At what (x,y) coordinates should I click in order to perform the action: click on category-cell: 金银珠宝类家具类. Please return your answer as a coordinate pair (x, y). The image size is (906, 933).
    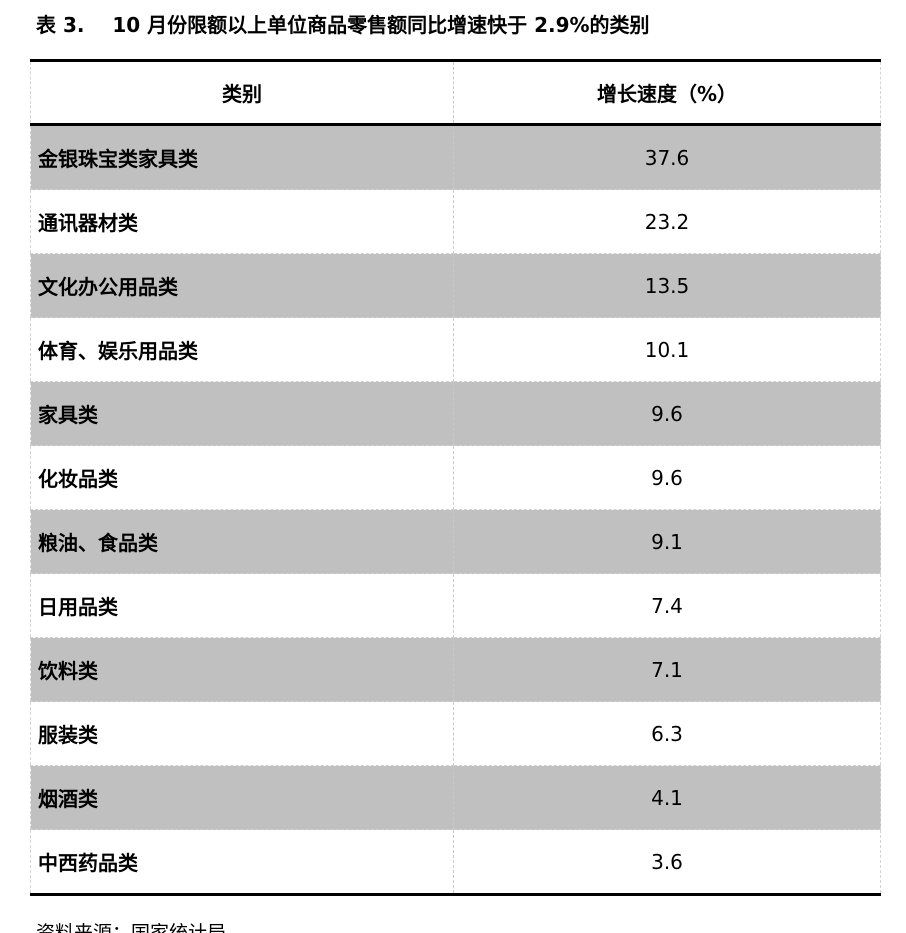
    Looking at the image, I should click on (242, 157).